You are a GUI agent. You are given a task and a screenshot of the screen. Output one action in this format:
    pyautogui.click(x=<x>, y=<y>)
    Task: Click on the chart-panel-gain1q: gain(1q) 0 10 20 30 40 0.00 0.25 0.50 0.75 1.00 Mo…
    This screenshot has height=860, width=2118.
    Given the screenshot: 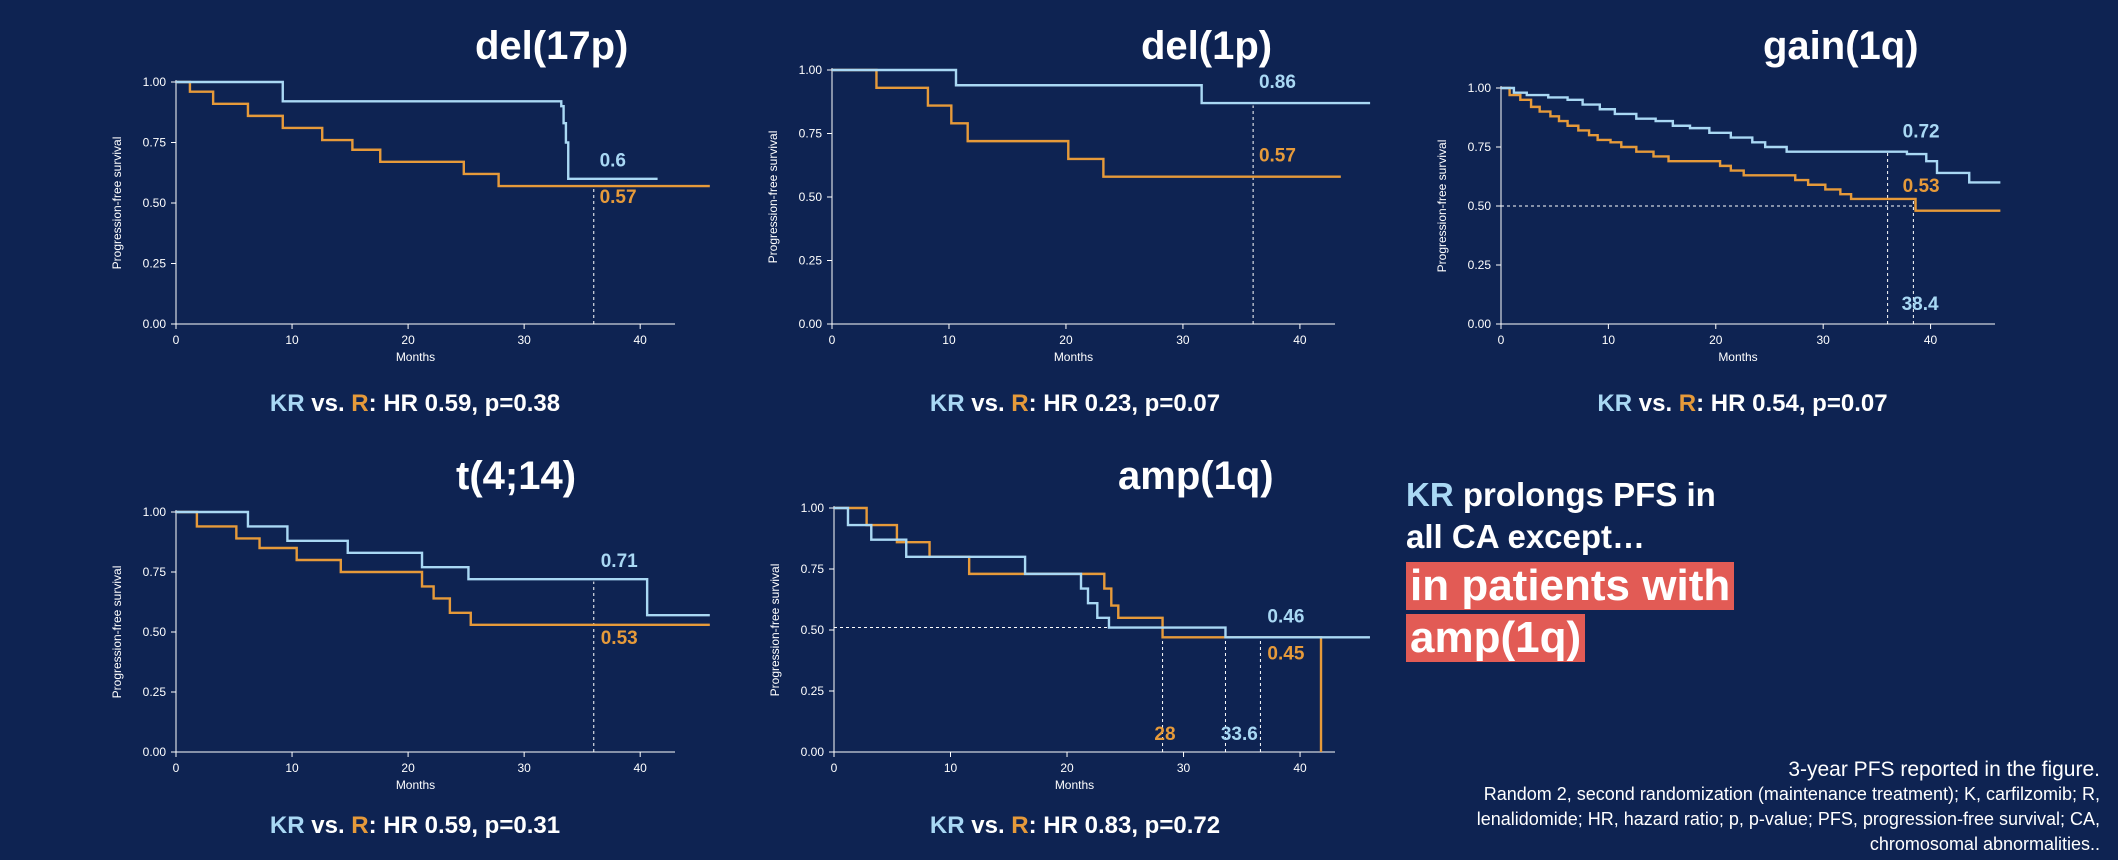 What is the action you would take?
    pyautogui.click(x=1715, y=220)
    